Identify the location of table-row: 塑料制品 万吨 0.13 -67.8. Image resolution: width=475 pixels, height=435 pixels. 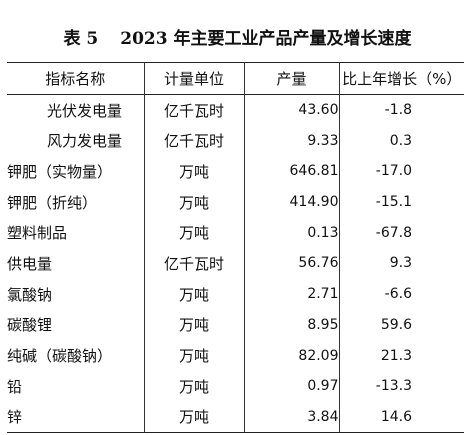
(235, 233).